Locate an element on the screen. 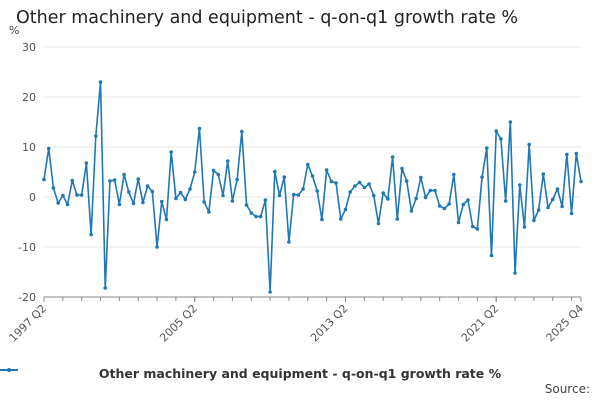 Image resolution: width=600 pixels, height=400 pixels. x-tick-labels: 1997 Q2 2005 Q2 2013 Q2 2021 Q2 2025 Q4 is located at coordinates (297, 323).